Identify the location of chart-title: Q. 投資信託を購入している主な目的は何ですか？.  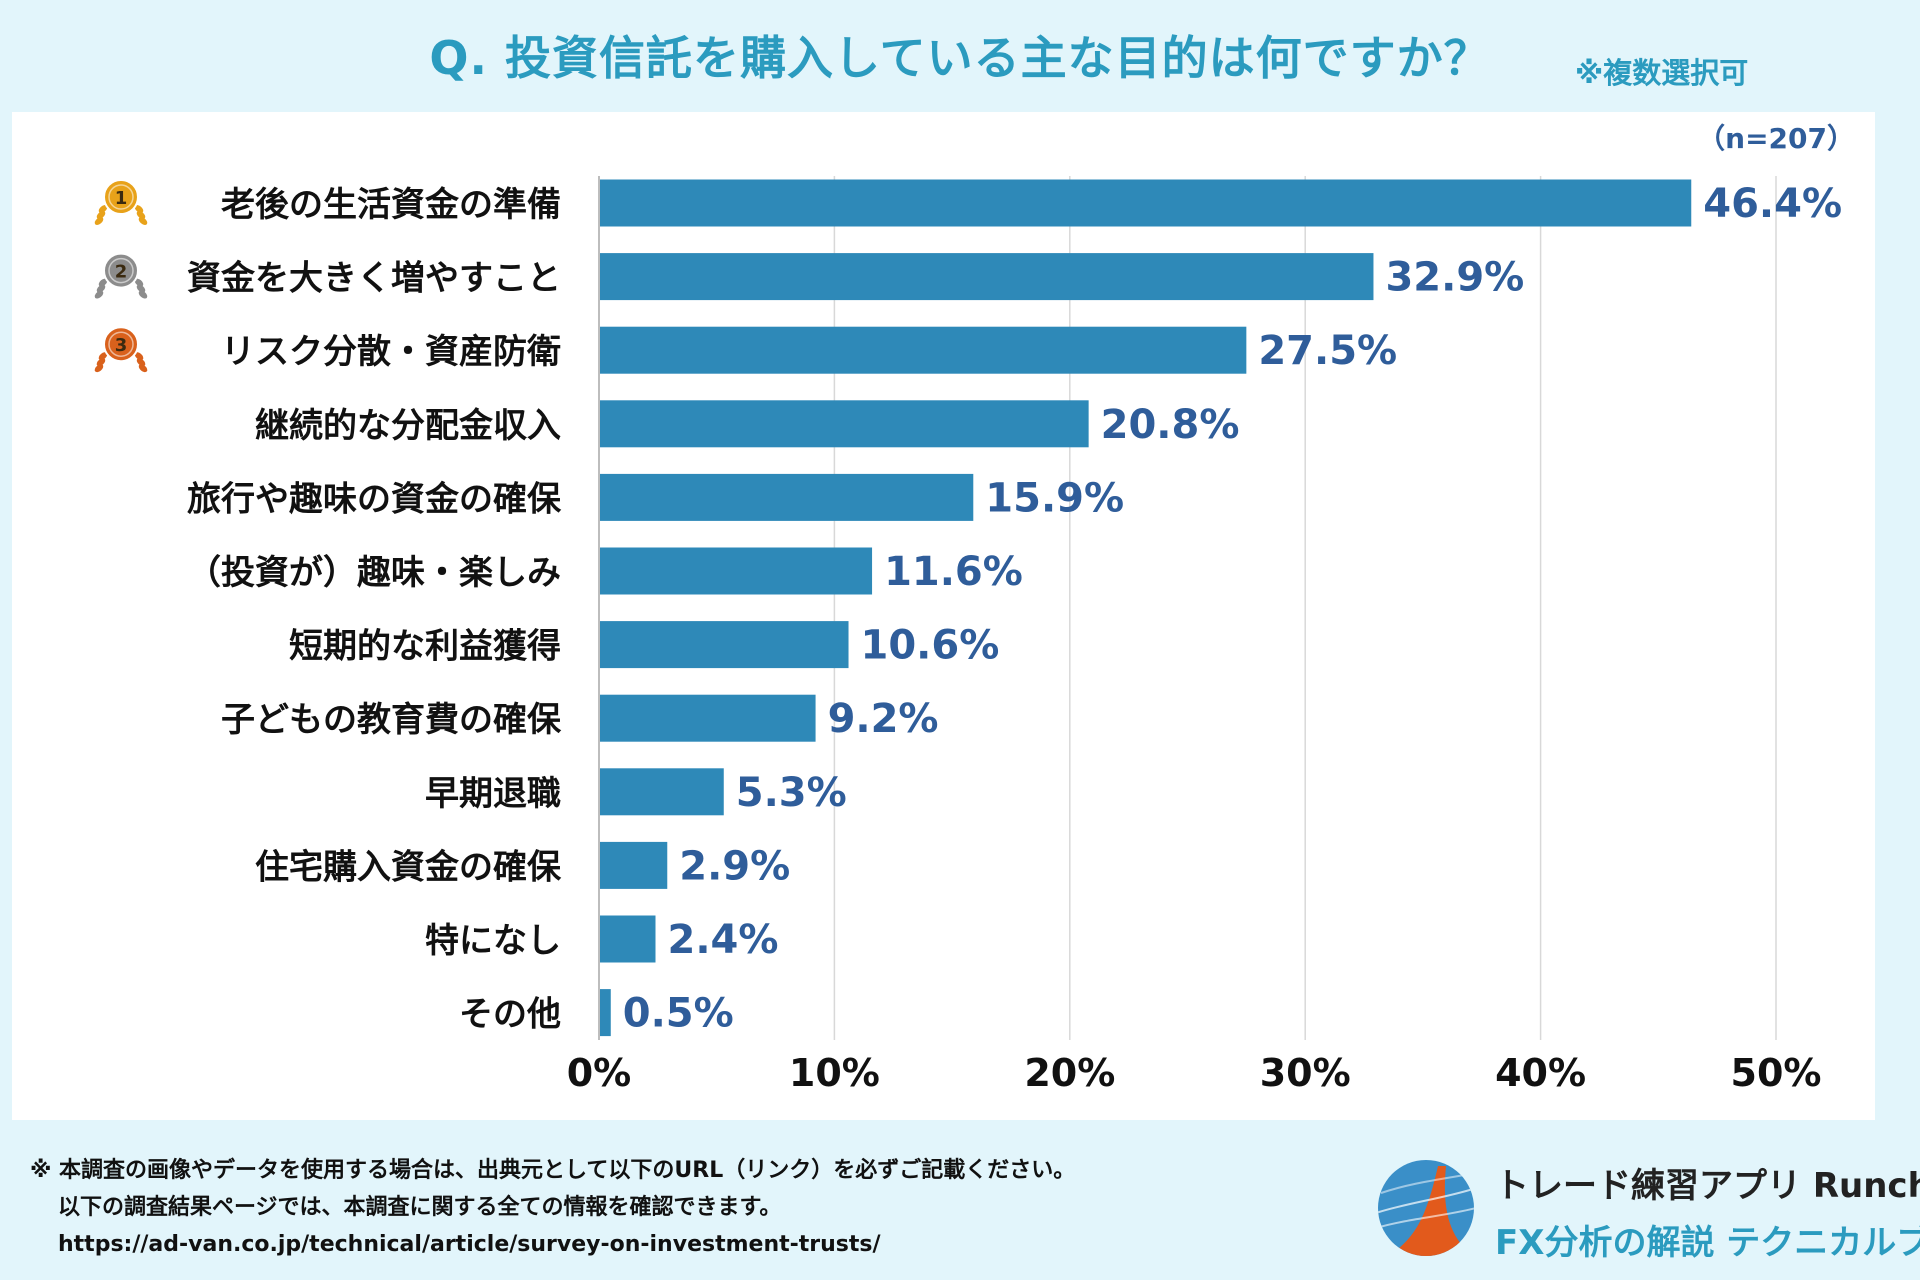
(960, 58).